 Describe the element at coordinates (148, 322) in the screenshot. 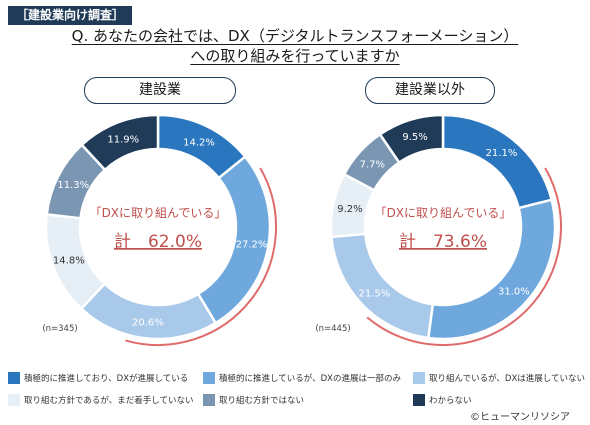

I see `data-label: 20.6%` at that location.